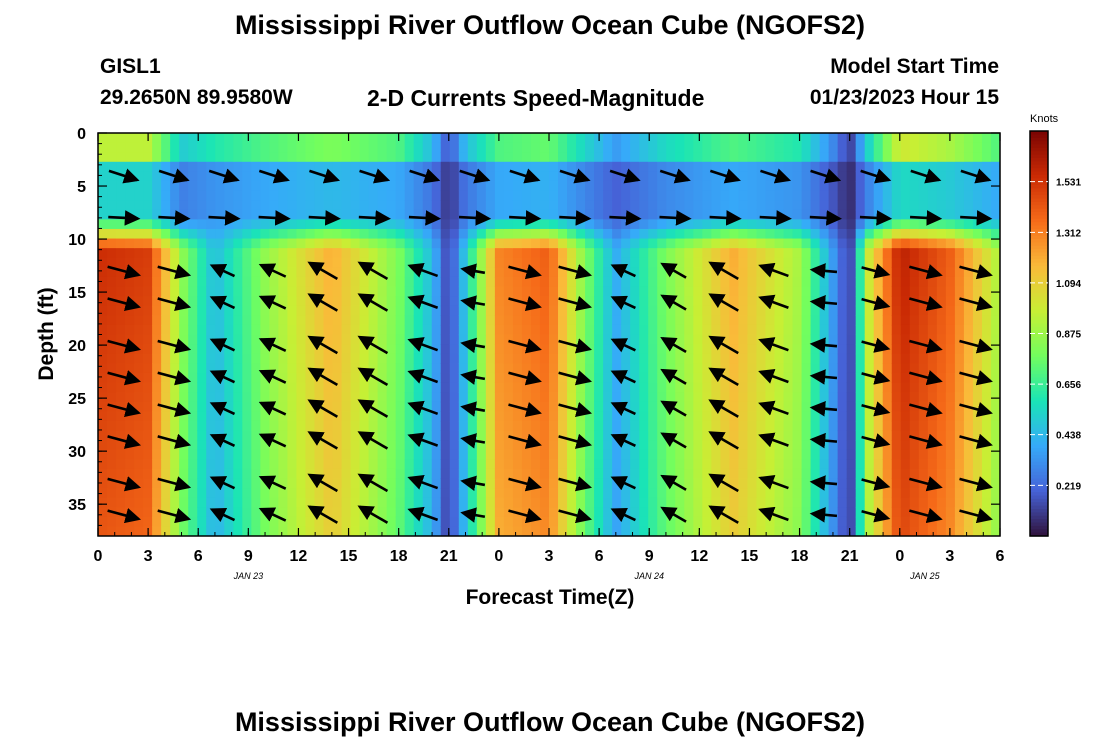  Describe the element at coordinates (1039, 443) in the screenshot. I see `colorbar-swatch` at that location.